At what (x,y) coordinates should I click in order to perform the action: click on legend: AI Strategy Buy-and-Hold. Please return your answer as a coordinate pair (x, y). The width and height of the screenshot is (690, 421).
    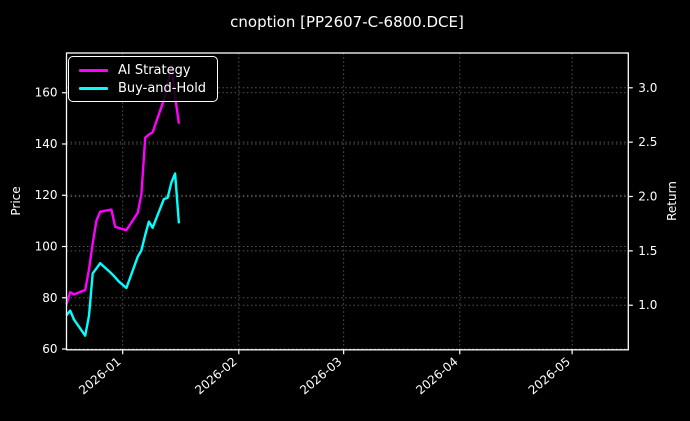
    Looking at the image, I should click on (143, 79).